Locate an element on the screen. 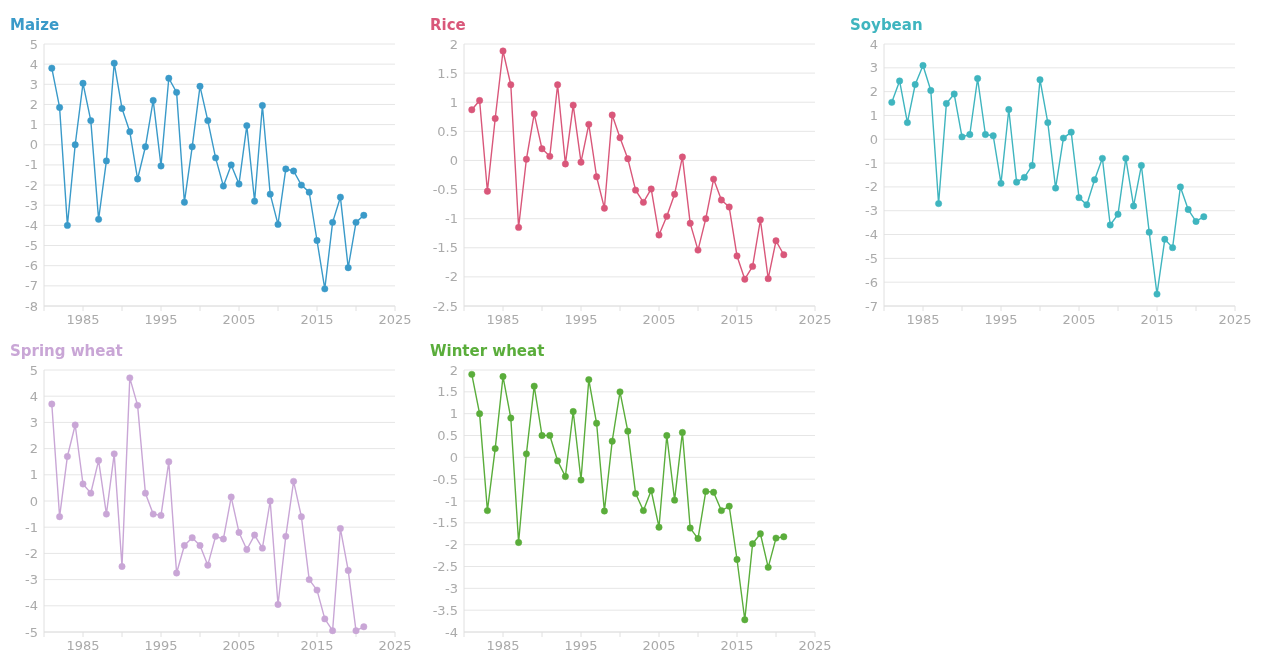 This screenshot has width=1263, height=668. y-tick-label: -3 is located at coordinates (451, 588).